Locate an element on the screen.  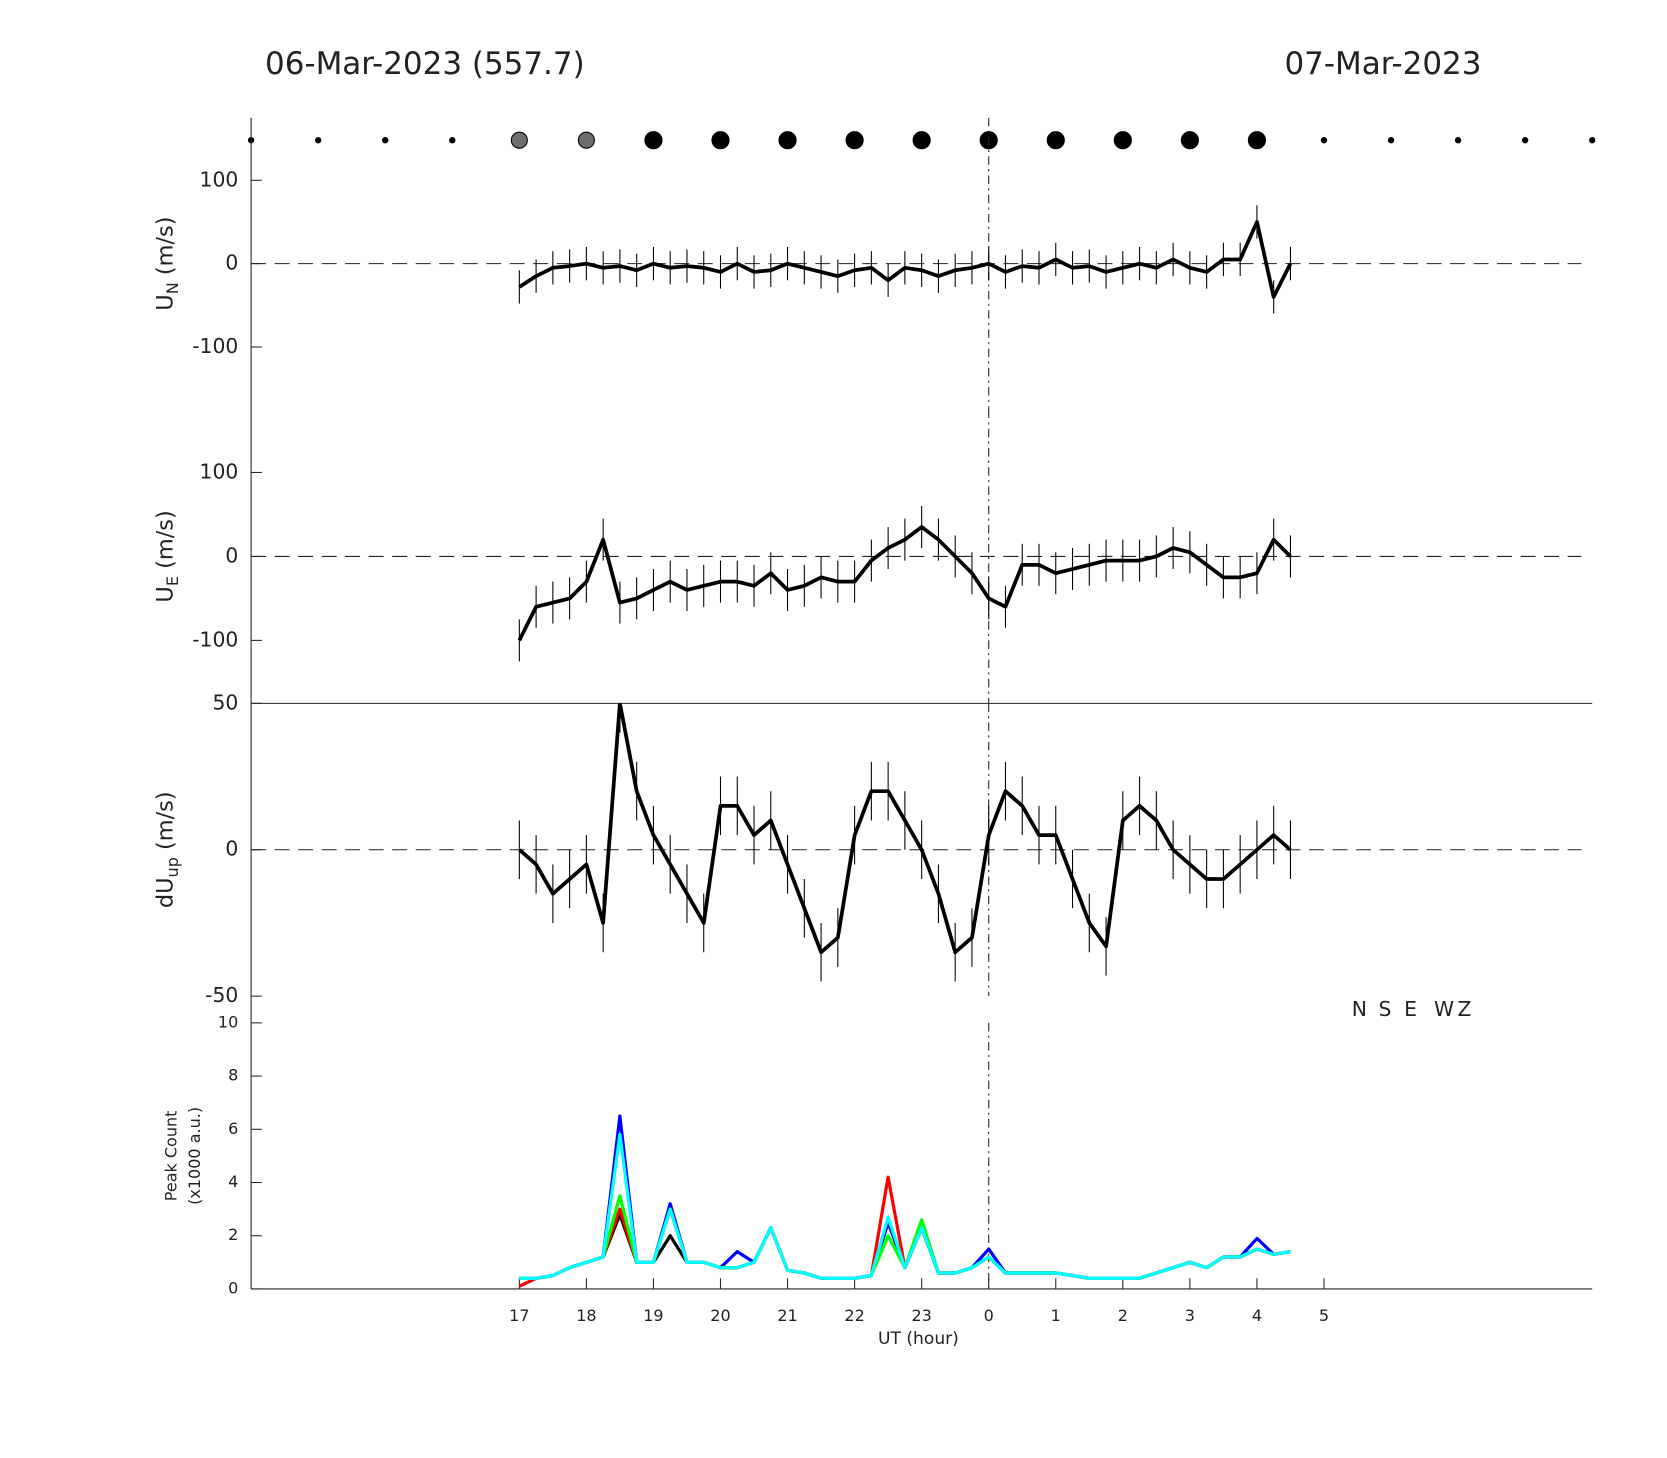
x-tick-label: 3 is located at coordinates (1190, 1315).